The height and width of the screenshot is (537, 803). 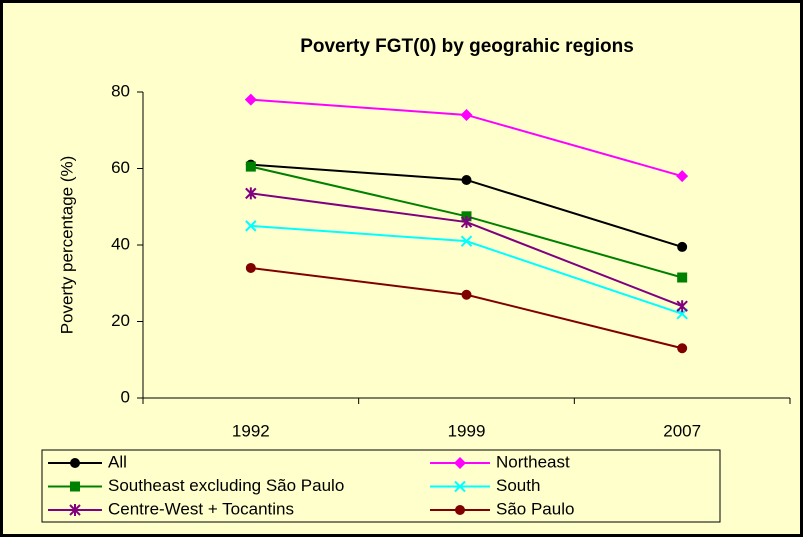 What do you see at coordinates (518, 485) in the screenshot?
I see `legend-label: South` at bounding box center [518, 485].